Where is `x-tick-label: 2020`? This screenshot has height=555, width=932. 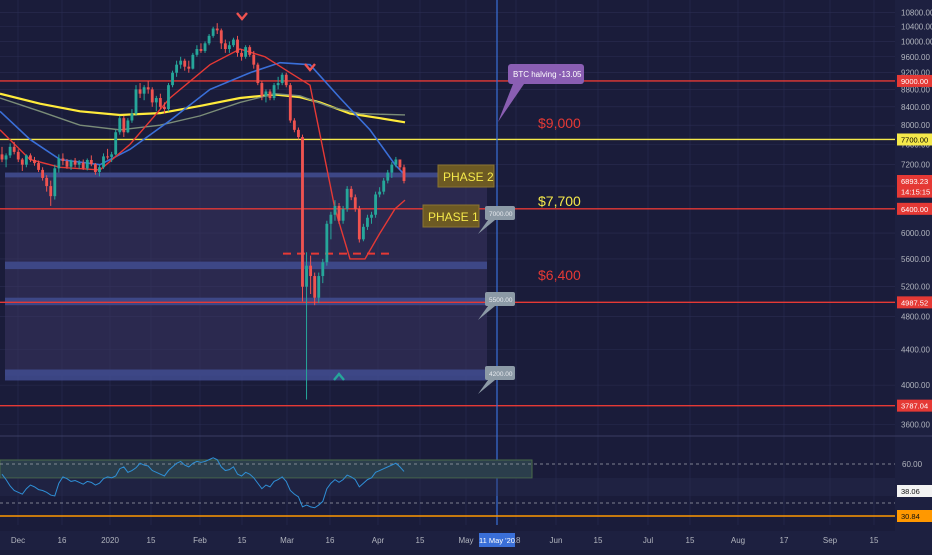
x-tick-label: 2020 is located at coordinates (110, 540).